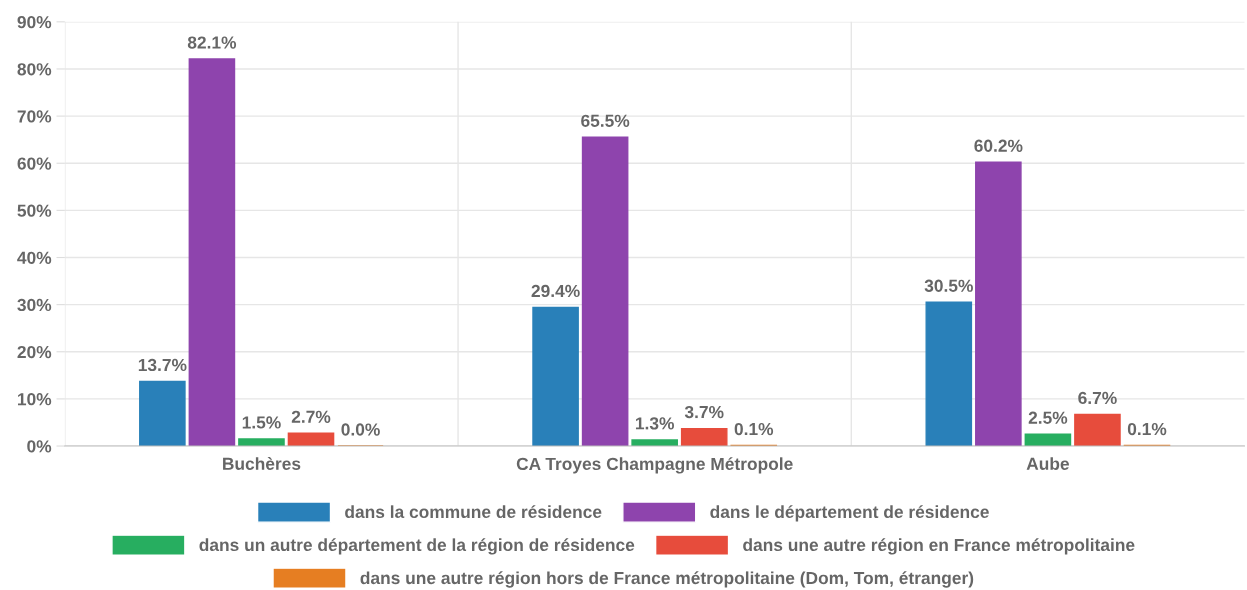 Image resolution: width=1247 pixels, height=590 pixels. What do you see at coordinates (261, 422) in the screenshot?
I see `data-label: 1.5%` at bounding box center [261, 422].